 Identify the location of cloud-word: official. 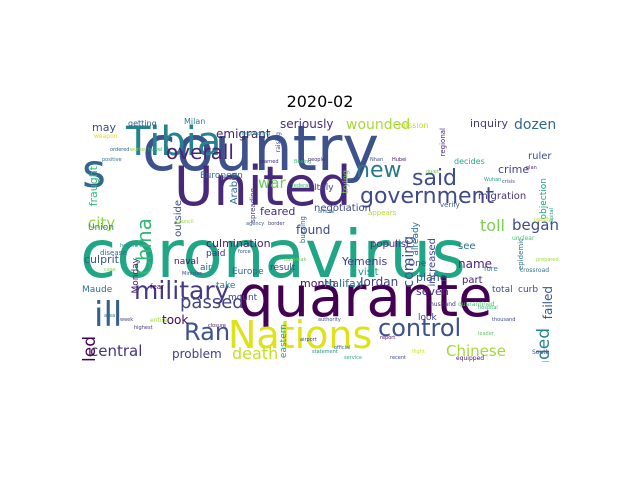
(326, 212).